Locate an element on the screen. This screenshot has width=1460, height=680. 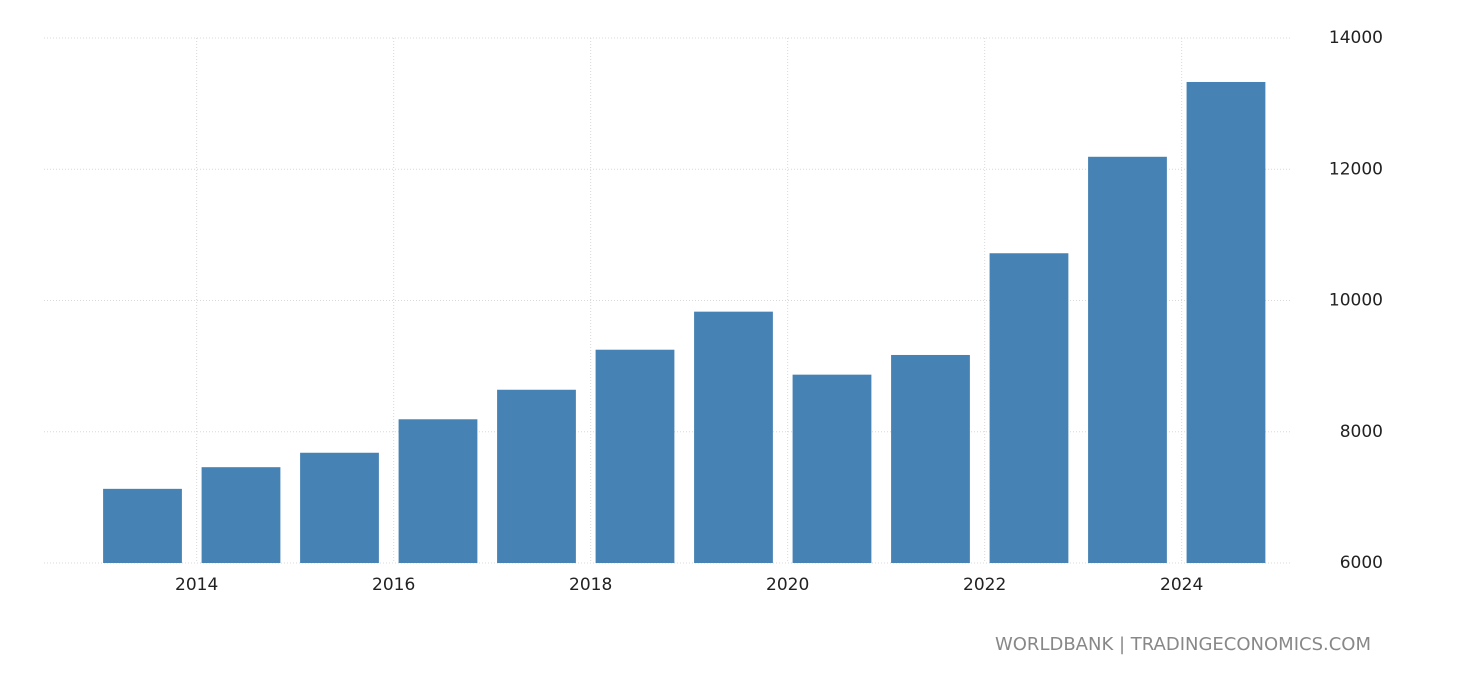
x-tick-label: 2016 is located at coordinates (393, 585).